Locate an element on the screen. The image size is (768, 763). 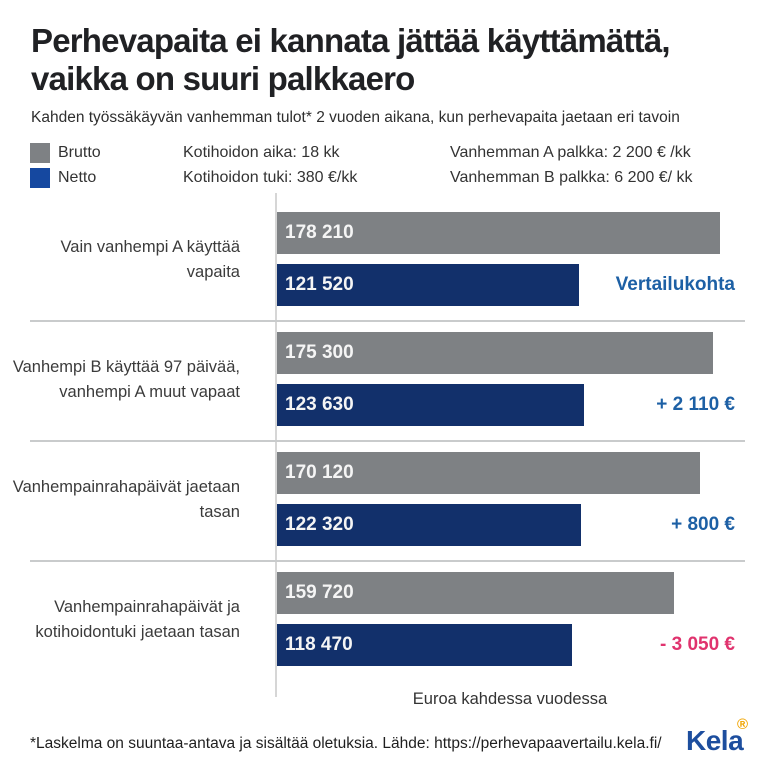
homecare-allowance: Kotihoidon tuki: 380 €/kk is located at coordinates (270, 177).